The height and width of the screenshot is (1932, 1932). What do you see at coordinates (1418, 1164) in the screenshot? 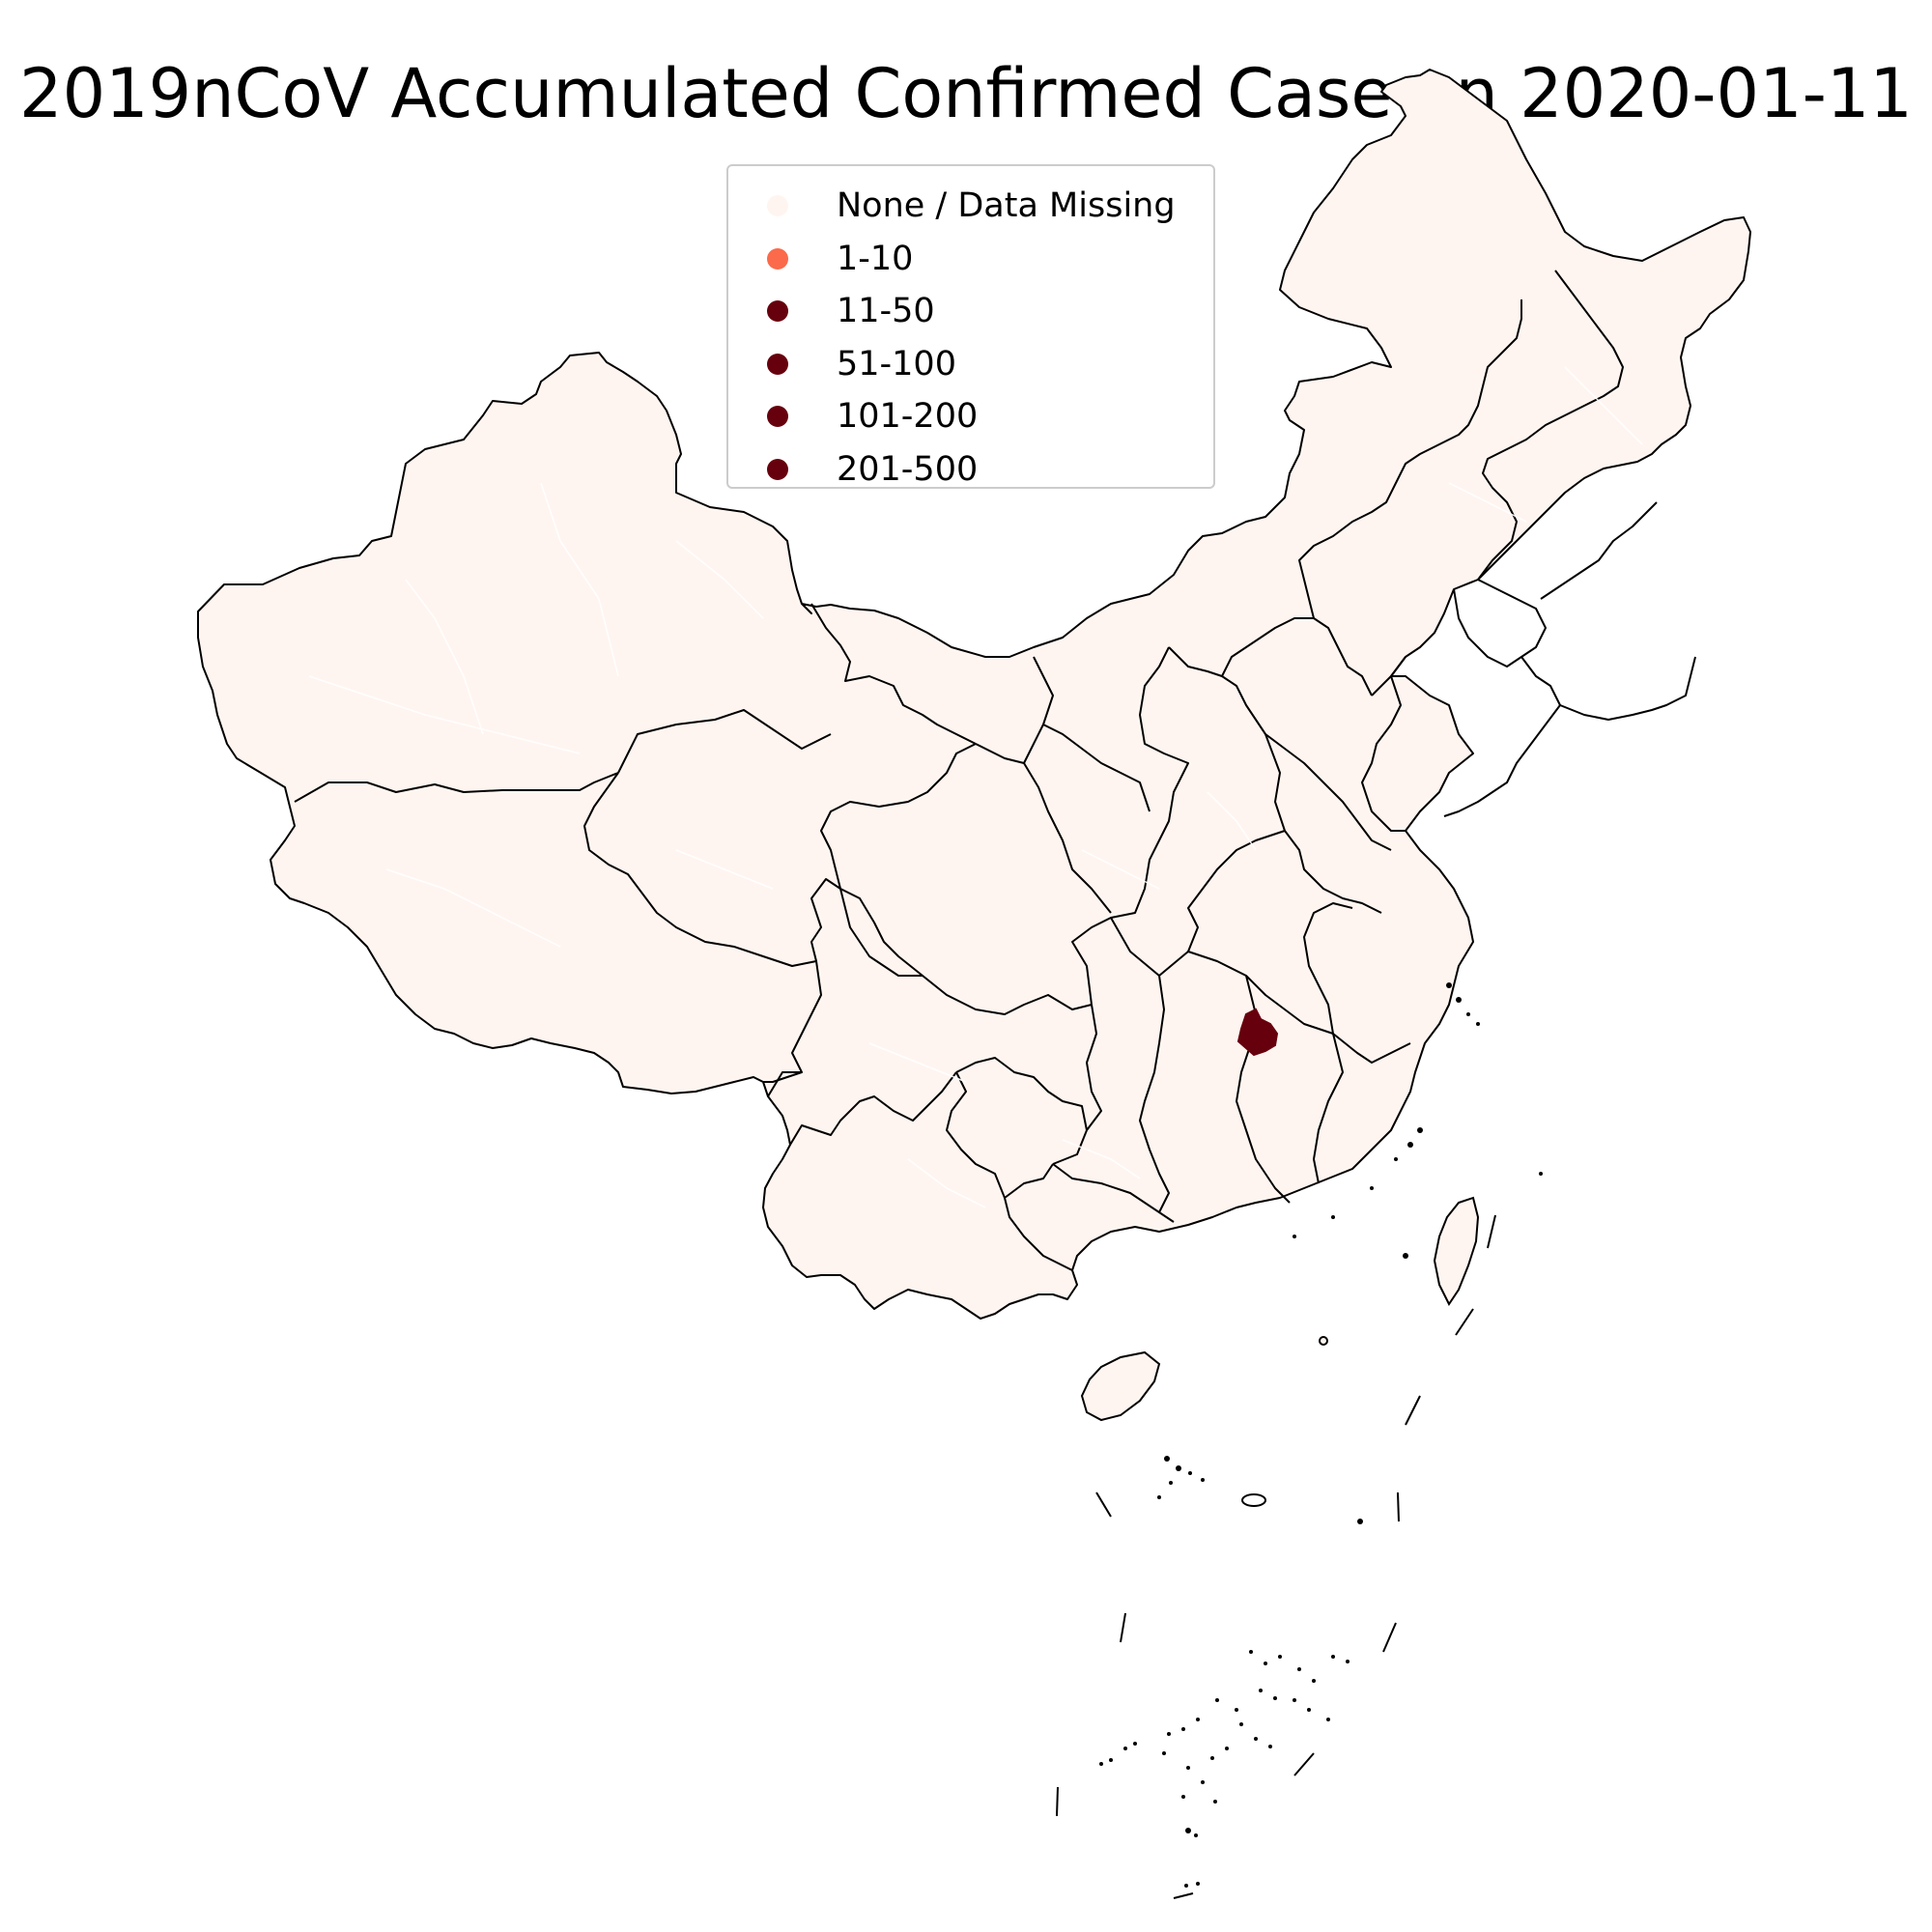
I see `coastal-islands` at bounding box center [1418, 1164].